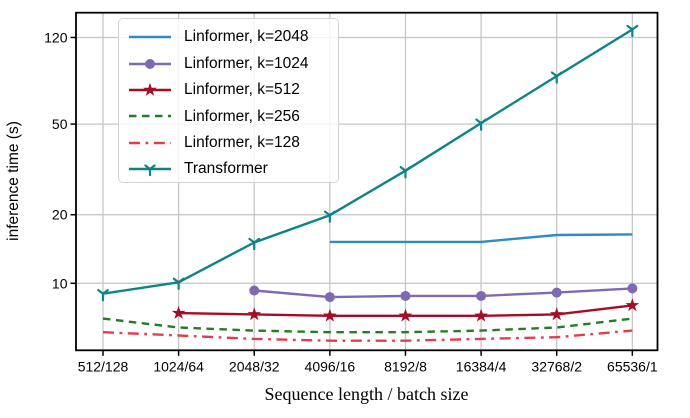 The image size is (690, 418). I want to click on legend-item: Linformer, k=128, so click(232, 143).